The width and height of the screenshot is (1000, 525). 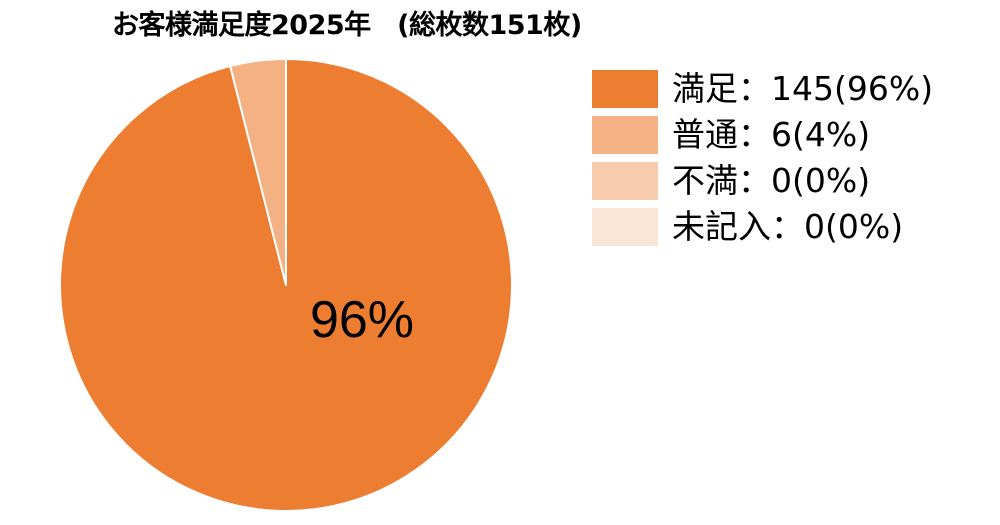 I want to click on legend-label: 満足：145(96%), so click(x=803, y=88).